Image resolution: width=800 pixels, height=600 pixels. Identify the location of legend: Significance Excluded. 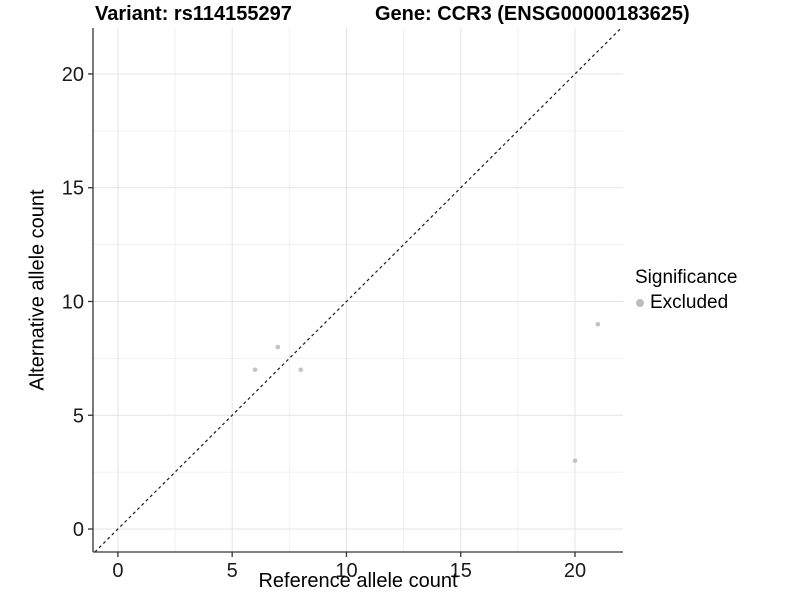
(686, 290).